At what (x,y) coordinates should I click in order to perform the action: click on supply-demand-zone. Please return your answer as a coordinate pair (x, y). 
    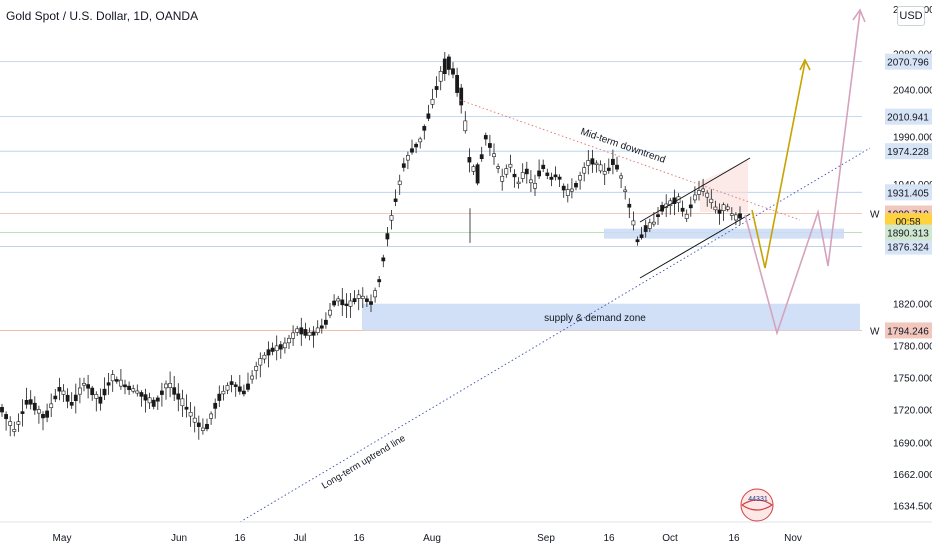
    Looking at the image, I should click on (611, 317).